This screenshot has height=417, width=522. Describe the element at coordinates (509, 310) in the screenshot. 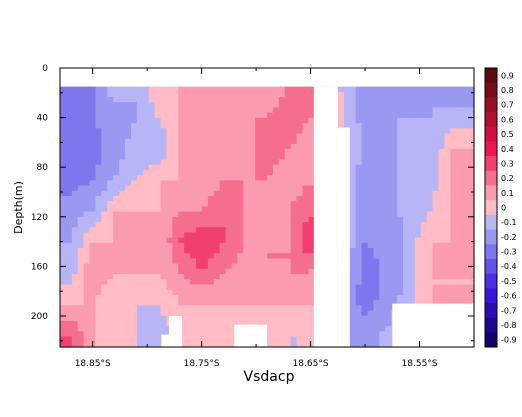

I see `colorbar-label: -0.7` at that location.